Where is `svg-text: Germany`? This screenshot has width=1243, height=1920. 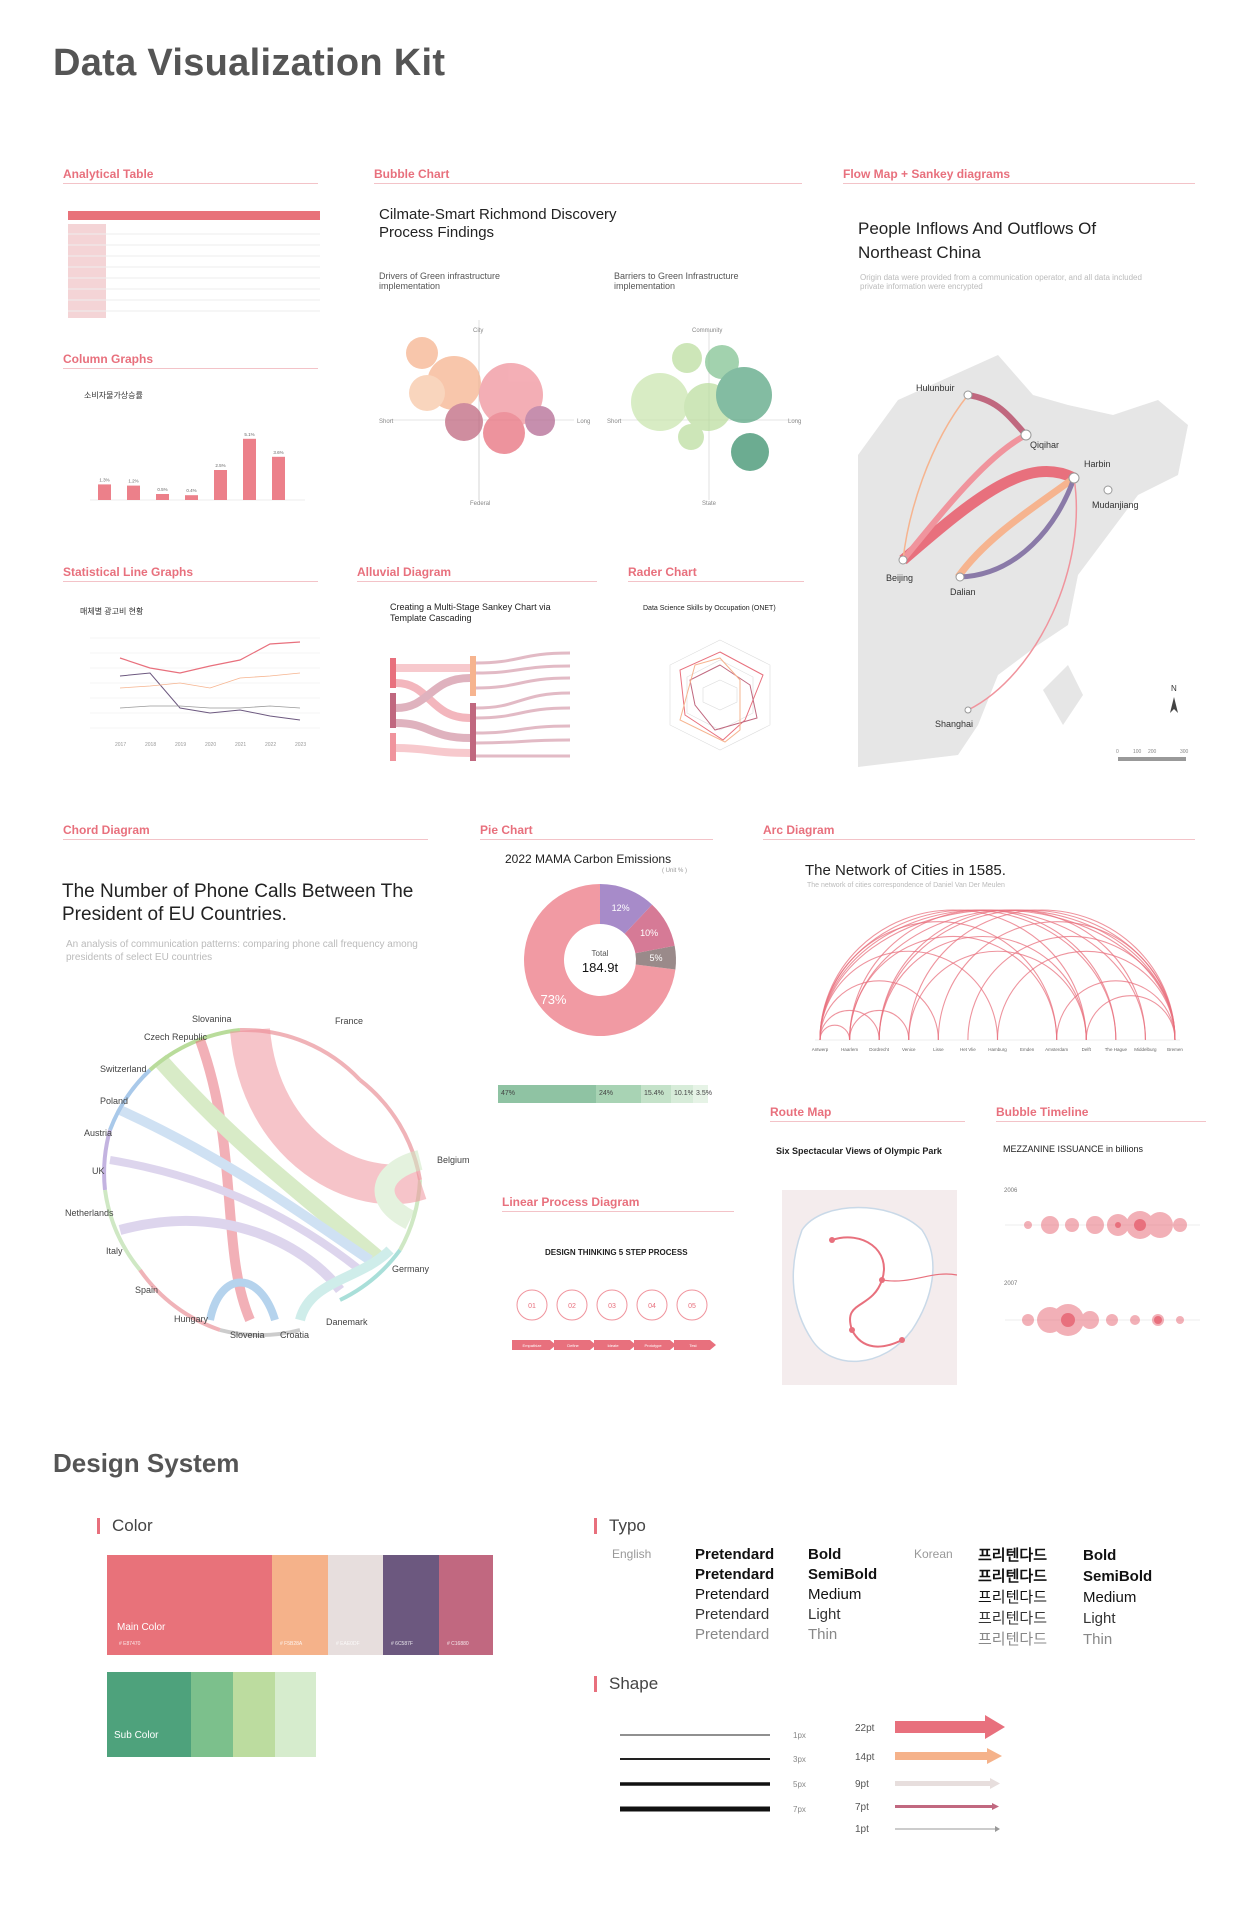
svg-text: Germany is located at coordinates (411, 1269).